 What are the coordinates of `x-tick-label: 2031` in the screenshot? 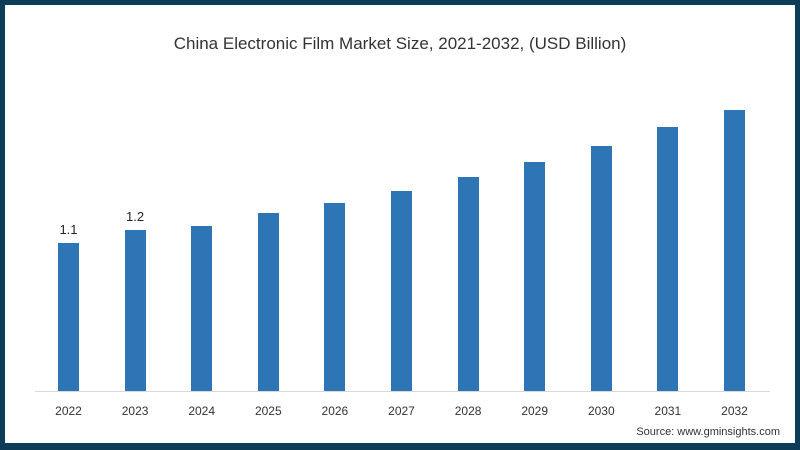 It's located at (668, 411).